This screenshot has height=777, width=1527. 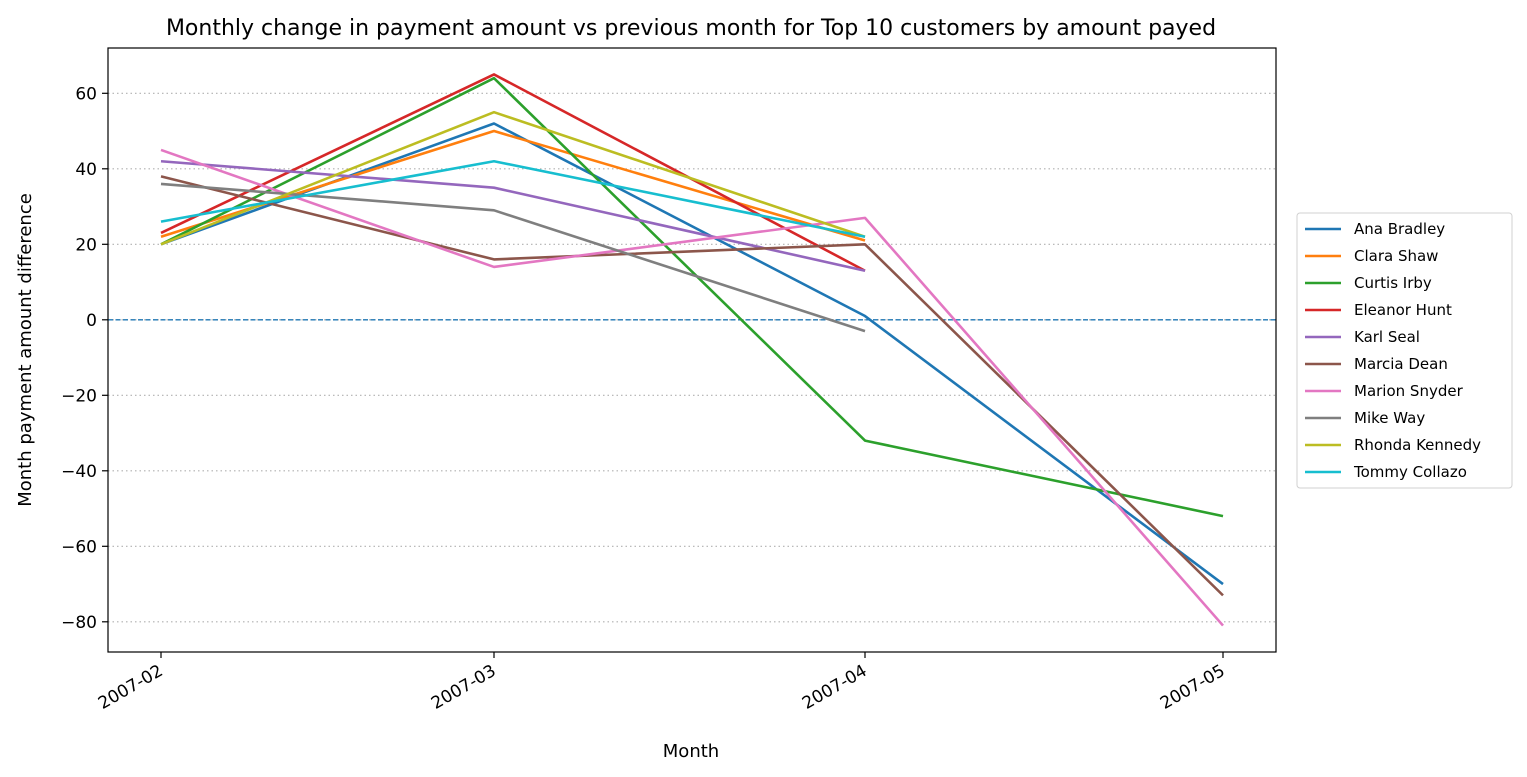 I want to click on legend-label: Ana Bradley, so click(x=1399, y=229).